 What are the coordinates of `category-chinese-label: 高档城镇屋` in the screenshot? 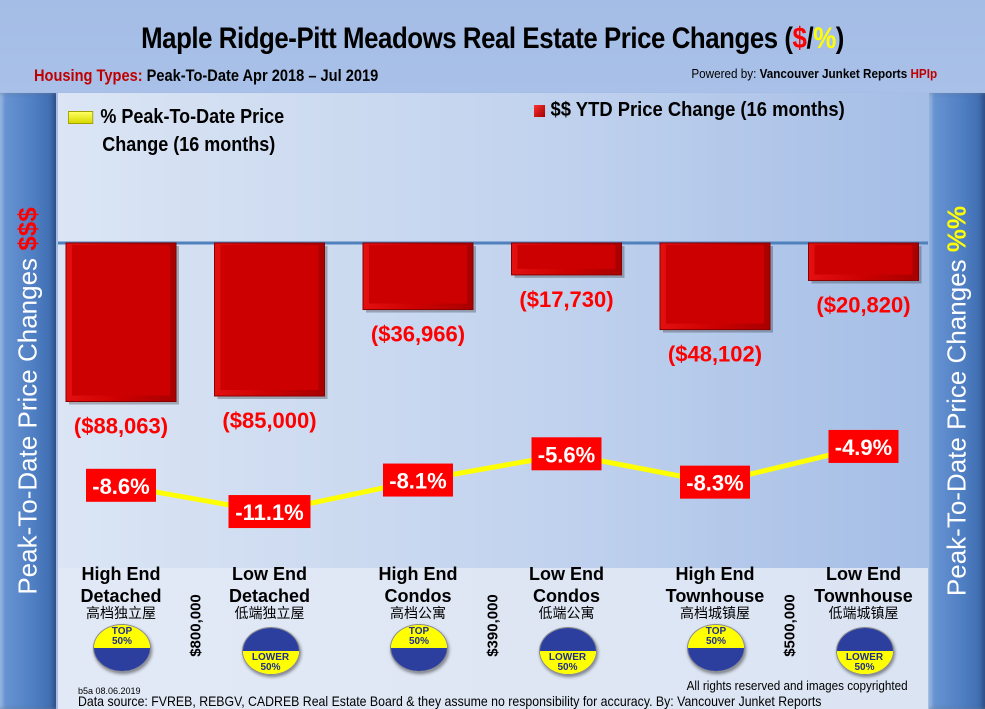 It's located at (715, 614).